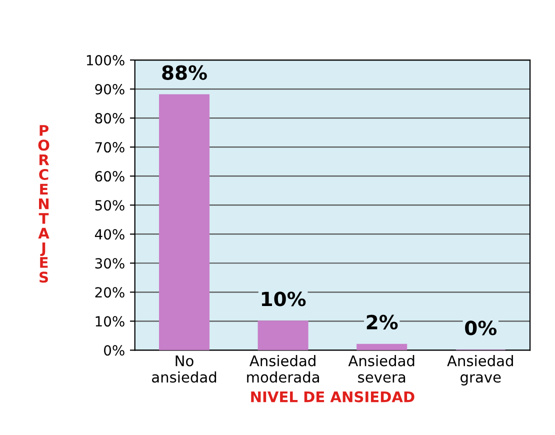 This screenshot has width=555, height=435. Describe the element at coordinates (105, 60) in the screenshot. I see `y-tick-label: 100%` at that location.